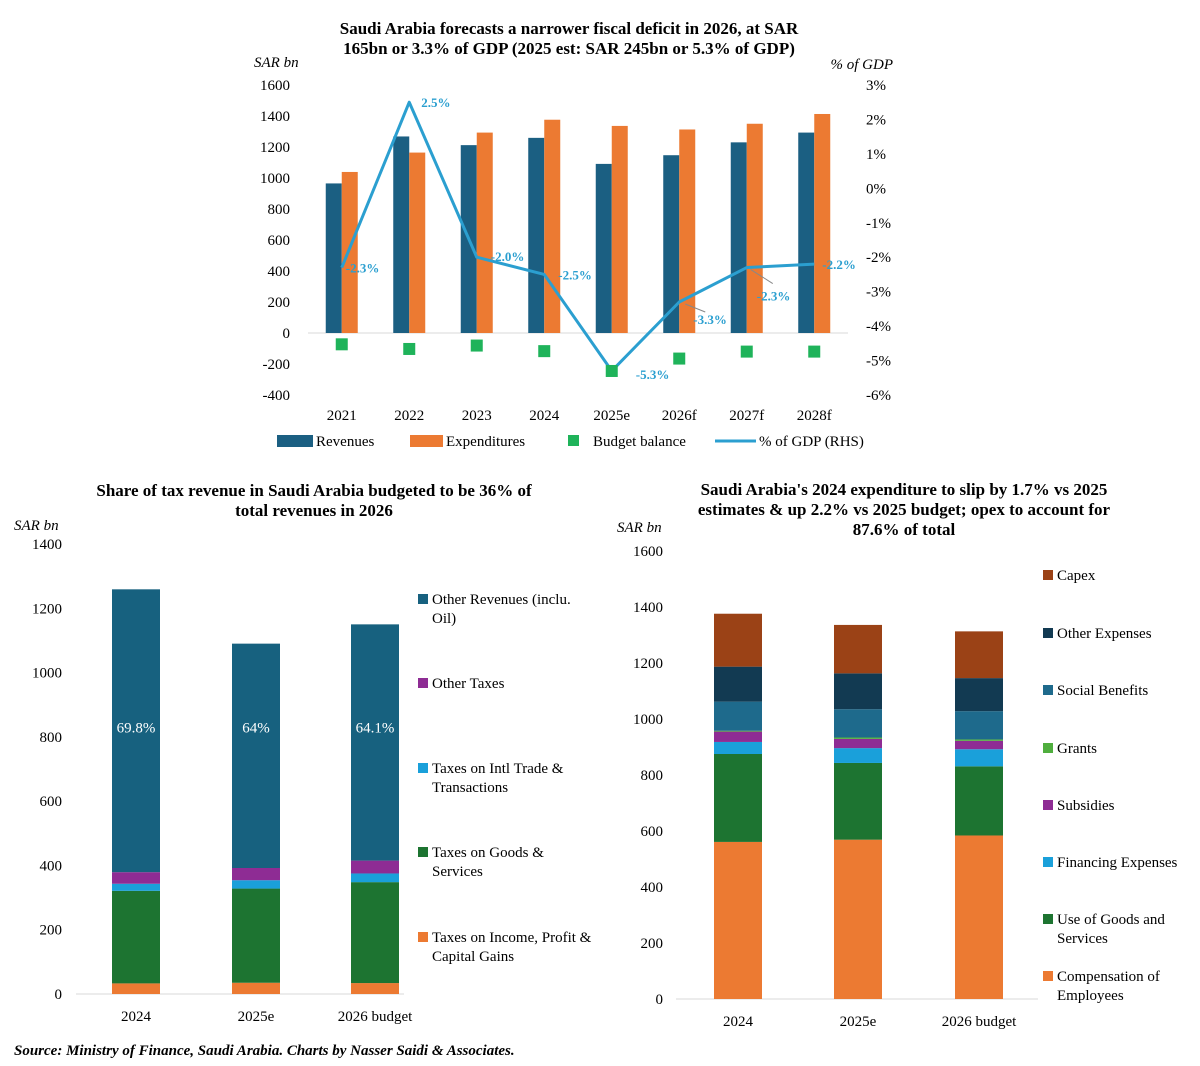 The image size is (1200, 1066). Describe the element at coordinates (858, 1022) in the screenshot. I see `chart3-x-tick-label: 2025e` at that location.